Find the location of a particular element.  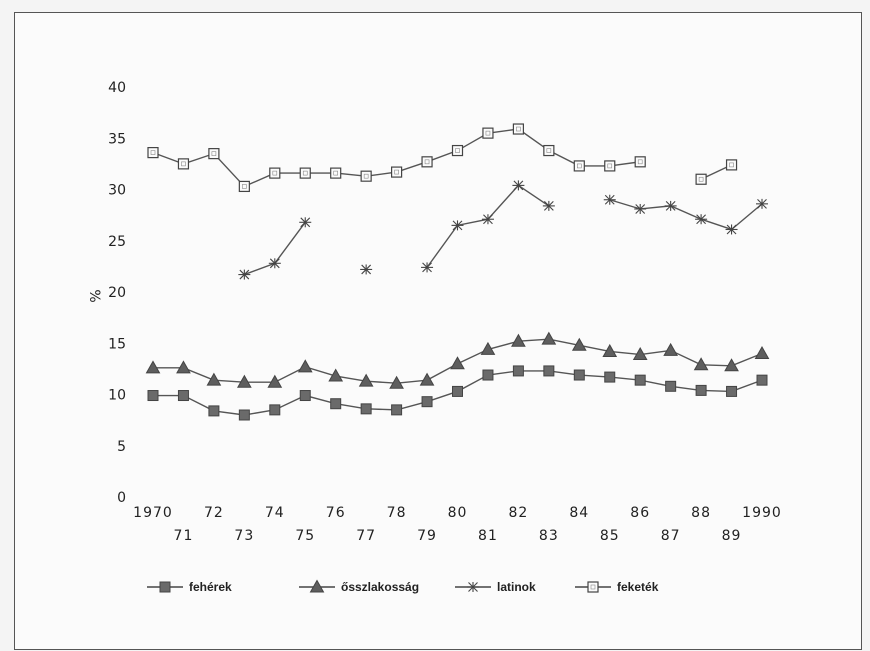

x-tick-label: 87 is located at coordinates (671, 536).